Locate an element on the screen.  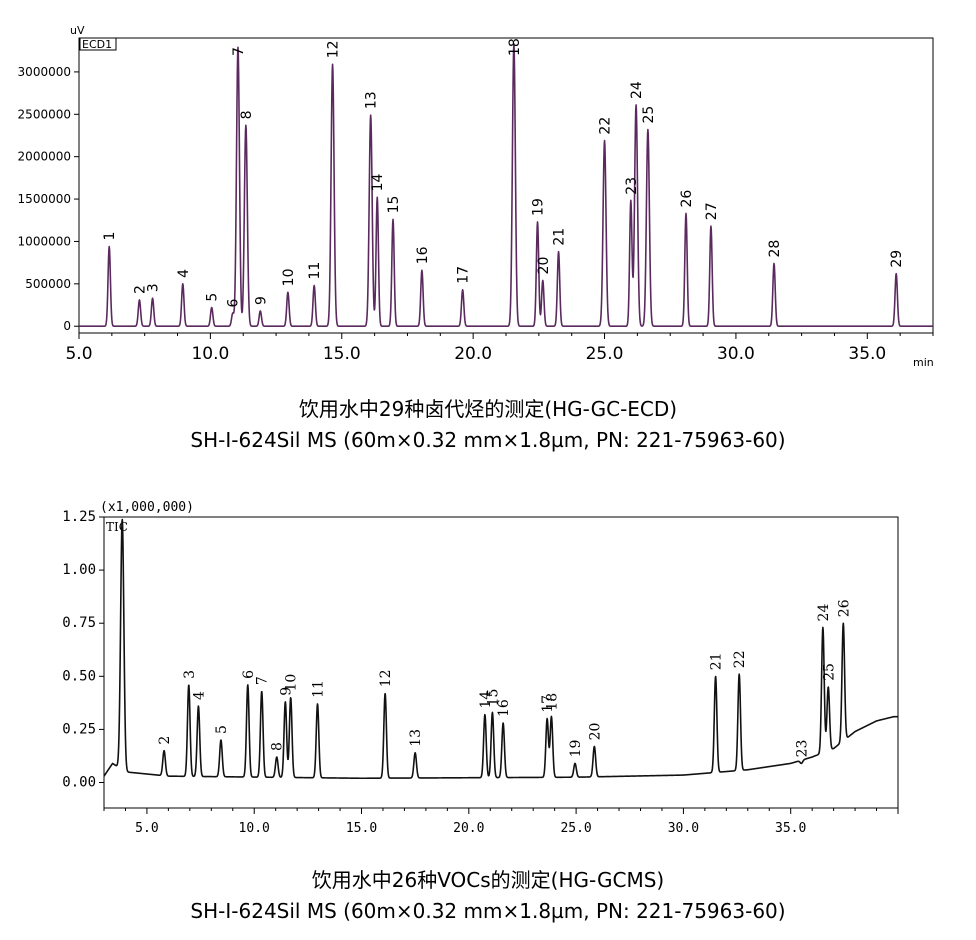
legend-box is located at coordinates (98, 44).